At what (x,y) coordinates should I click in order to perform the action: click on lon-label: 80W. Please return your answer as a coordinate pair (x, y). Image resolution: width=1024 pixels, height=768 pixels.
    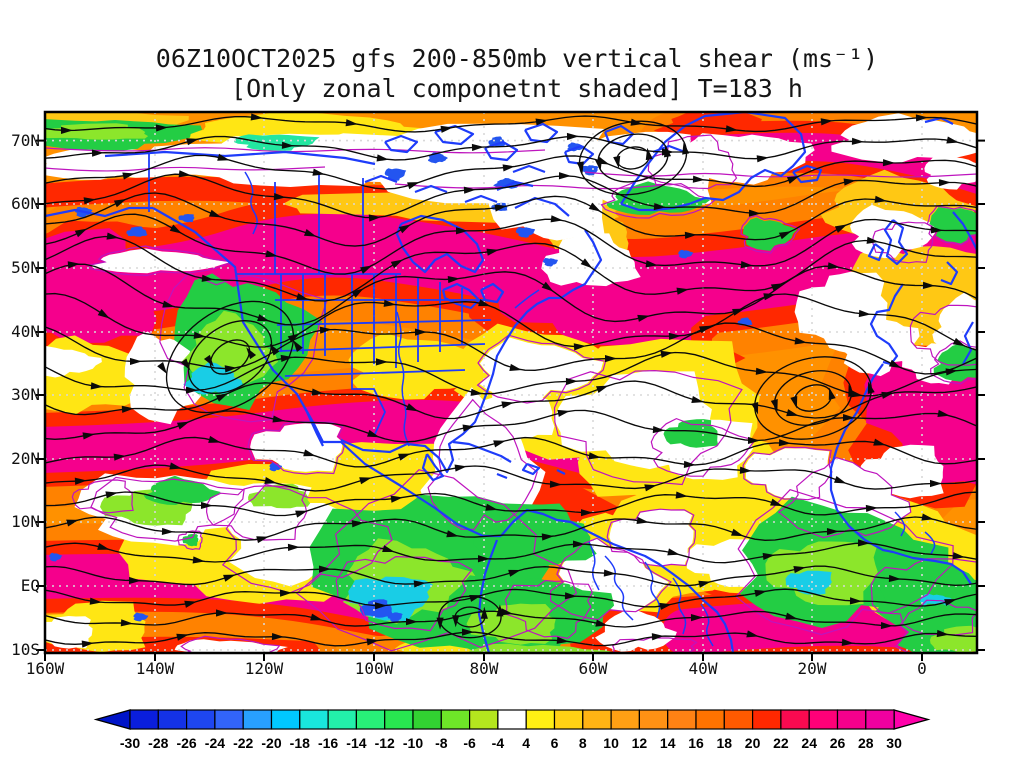
    Looking at the image, I should click on (484, 668).